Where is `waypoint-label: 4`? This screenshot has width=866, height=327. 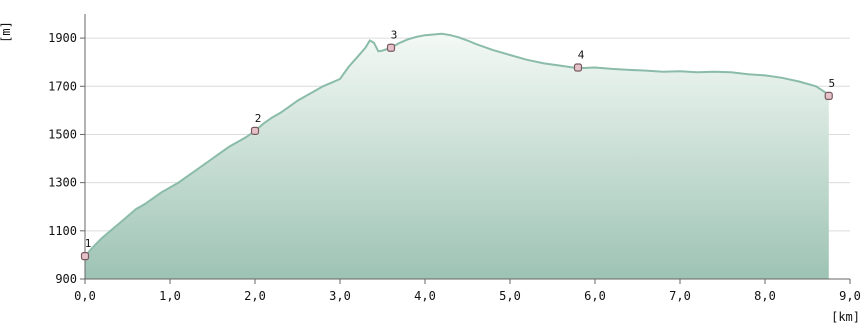
waypoint-label: 4 is located at coordinates (581, 54).